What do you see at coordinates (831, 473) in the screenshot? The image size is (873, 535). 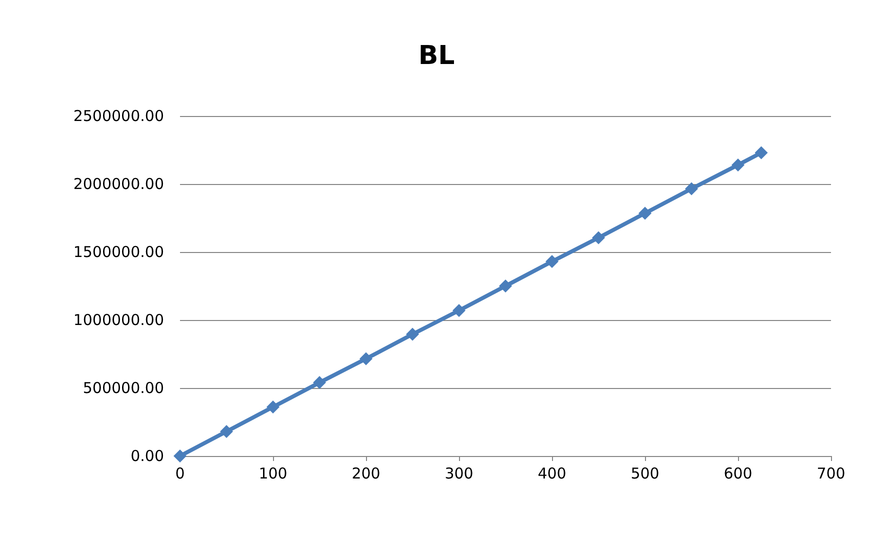 I see `x-tick-label: 700` at bounding box center [831, 473].